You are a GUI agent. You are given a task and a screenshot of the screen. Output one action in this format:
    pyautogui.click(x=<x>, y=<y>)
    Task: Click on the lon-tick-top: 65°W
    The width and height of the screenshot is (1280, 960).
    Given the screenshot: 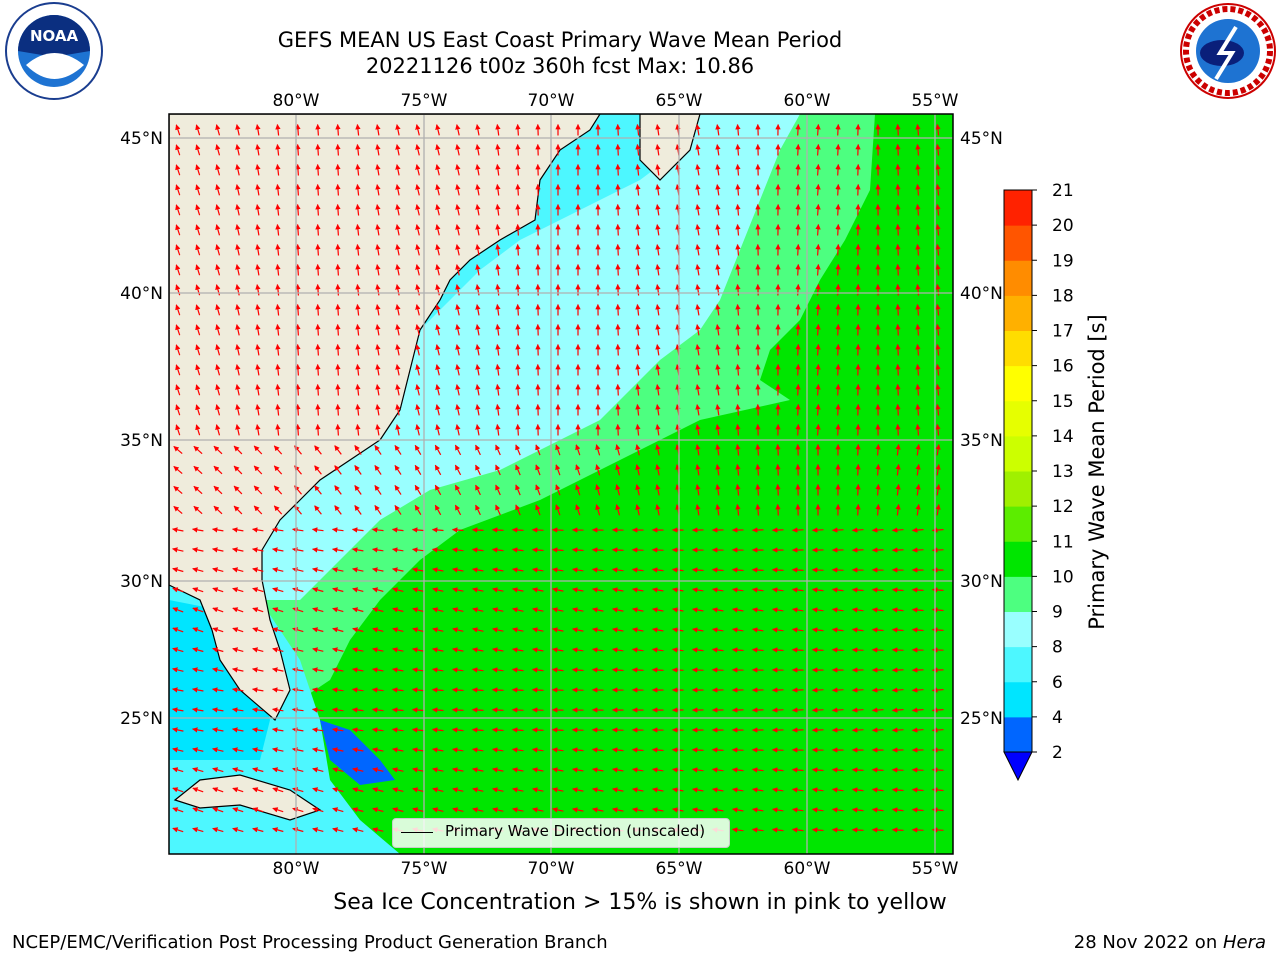 What is the action you would take?
    pyautogui.click(x=679, y=101)
    